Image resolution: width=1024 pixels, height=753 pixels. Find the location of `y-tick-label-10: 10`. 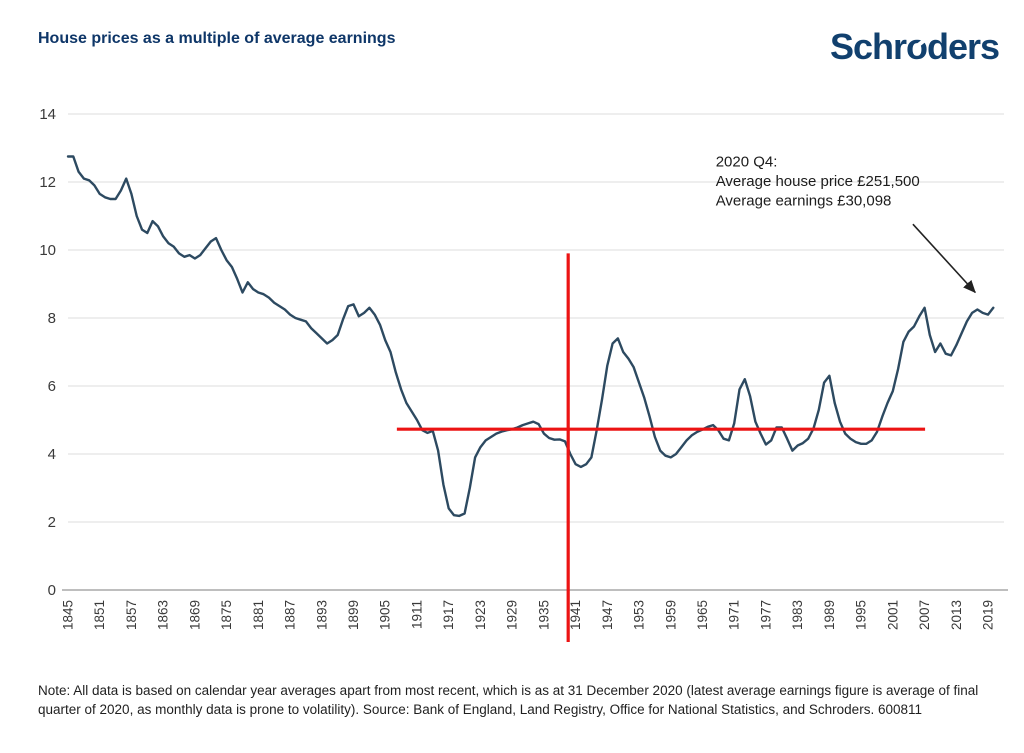

y-tick-label-10: 10 is located at coordinates (47, 250).